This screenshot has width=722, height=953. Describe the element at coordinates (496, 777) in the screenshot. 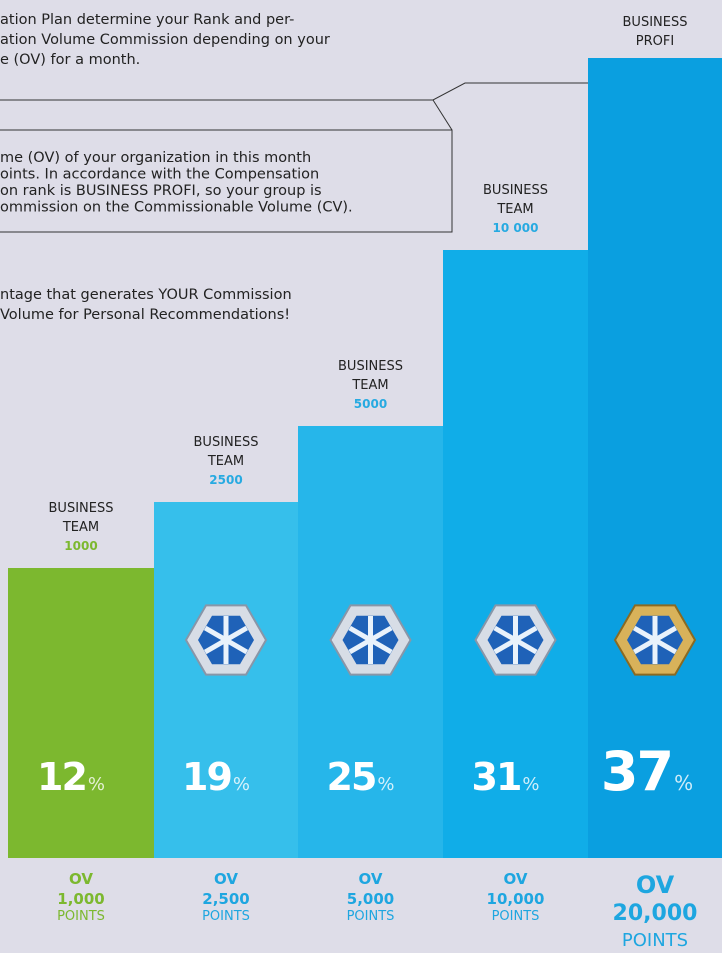

I see `percent-value: 31` at that location.